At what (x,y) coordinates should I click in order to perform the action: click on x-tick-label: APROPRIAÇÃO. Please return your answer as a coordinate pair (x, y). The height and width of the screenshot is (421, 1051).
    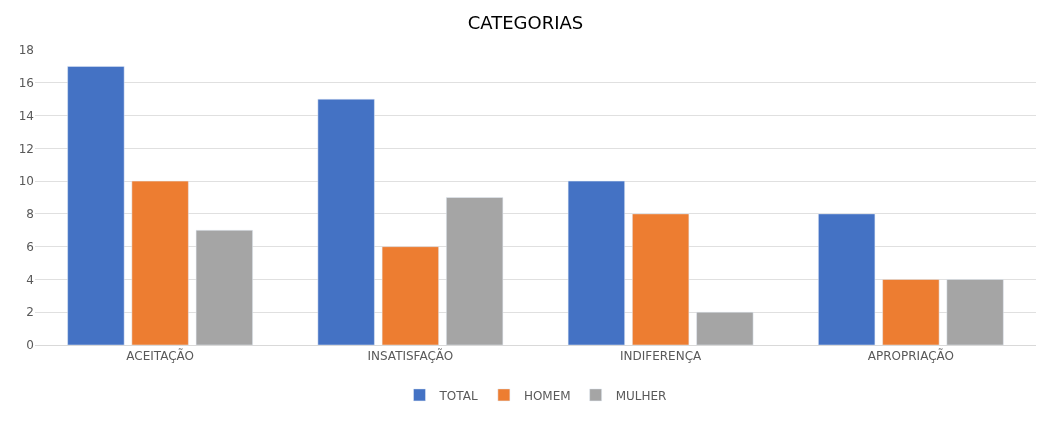
    Looking at the image, I should click on (910, 356).